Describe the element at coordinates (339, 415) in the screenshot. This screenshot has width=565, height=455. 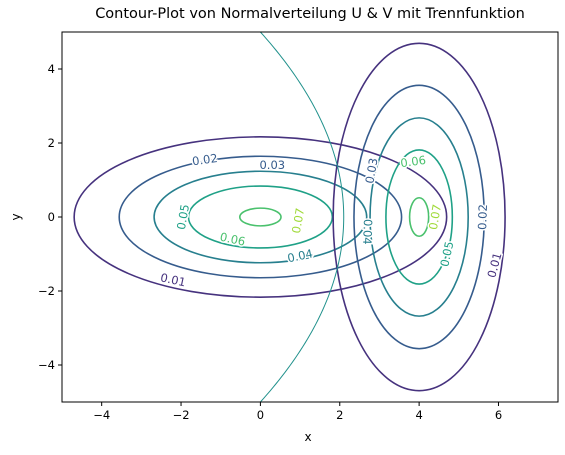
I see `x-tick-label: 2` at that location.